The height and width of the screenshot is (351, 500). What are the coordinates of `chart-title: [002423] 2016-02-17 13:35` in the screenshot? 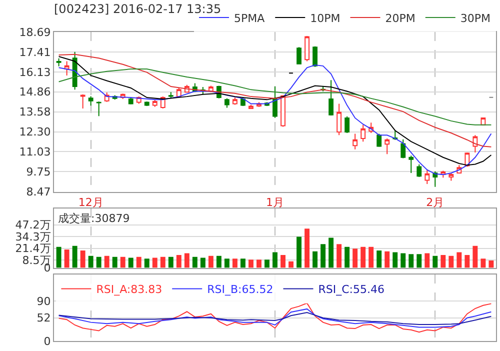 It's located at (138, 9).